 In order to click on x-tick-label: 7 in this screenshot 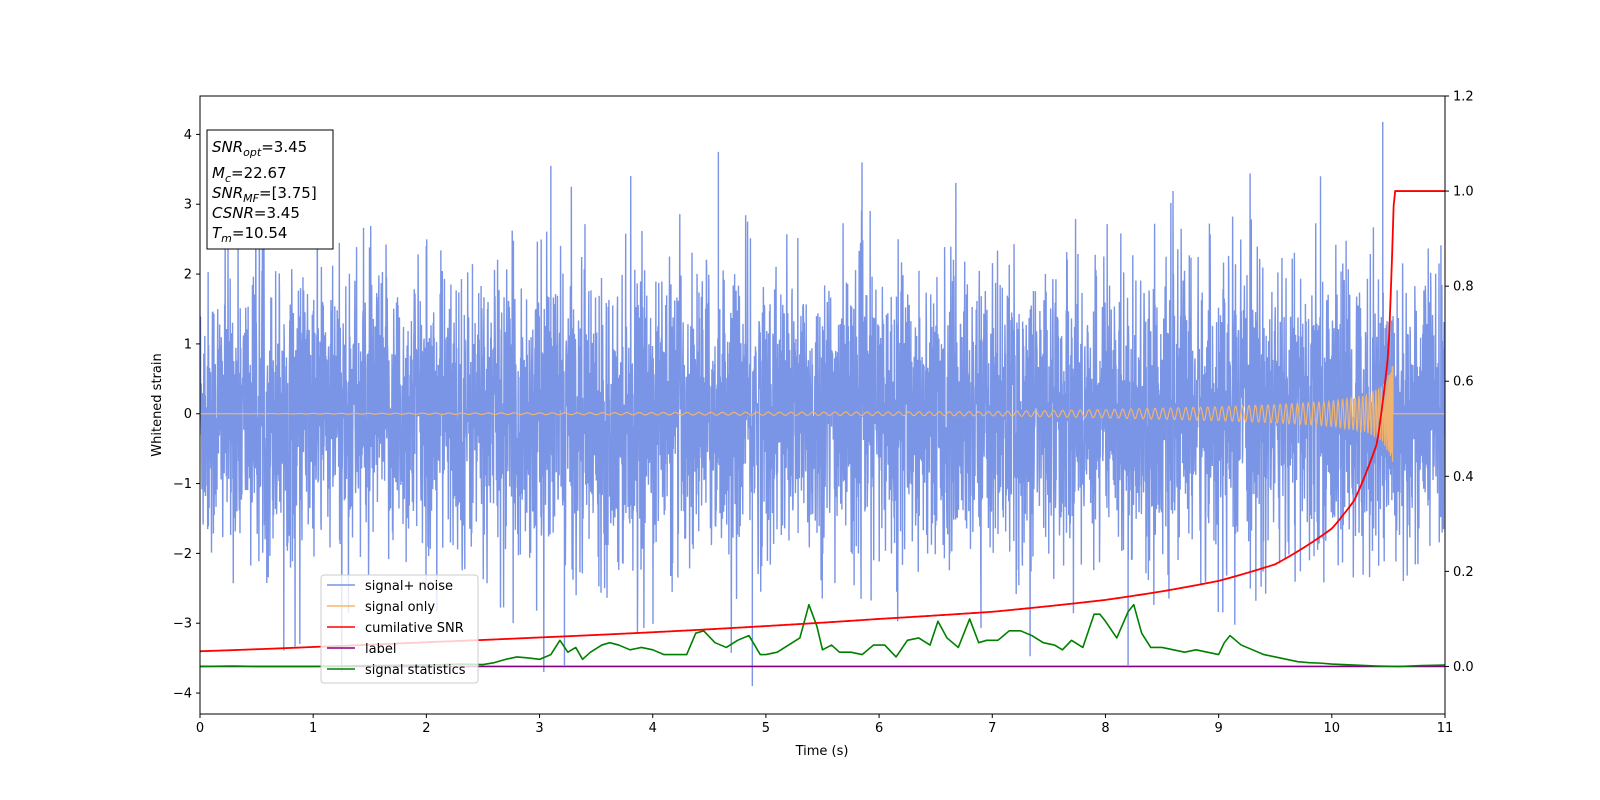, I will do `click(992, 728)`.